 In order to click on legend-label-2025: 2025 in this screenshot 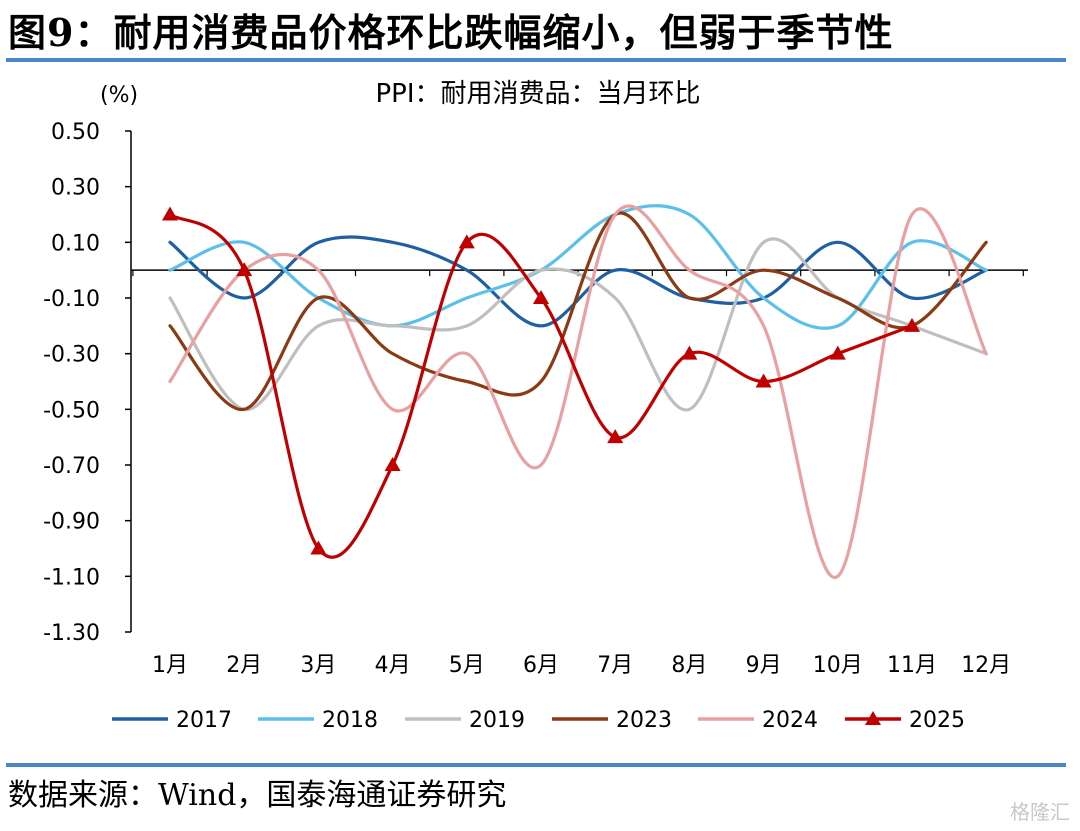, I will do `click(937, 720)`.